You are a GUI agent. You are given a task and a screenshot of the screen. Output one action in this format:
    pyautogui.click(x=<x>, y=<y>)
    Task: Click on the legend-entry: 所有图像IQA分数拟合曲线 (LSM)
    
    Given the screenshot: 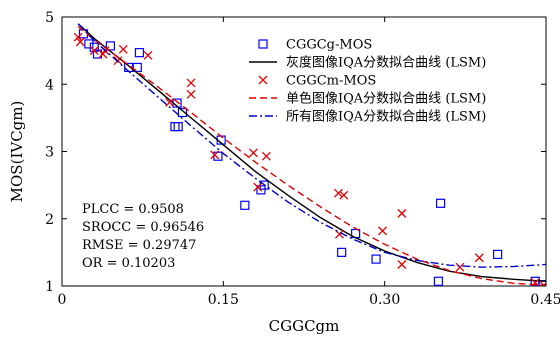 What is the action you would take?
    pyautogui.click(x=367, y=117)
    